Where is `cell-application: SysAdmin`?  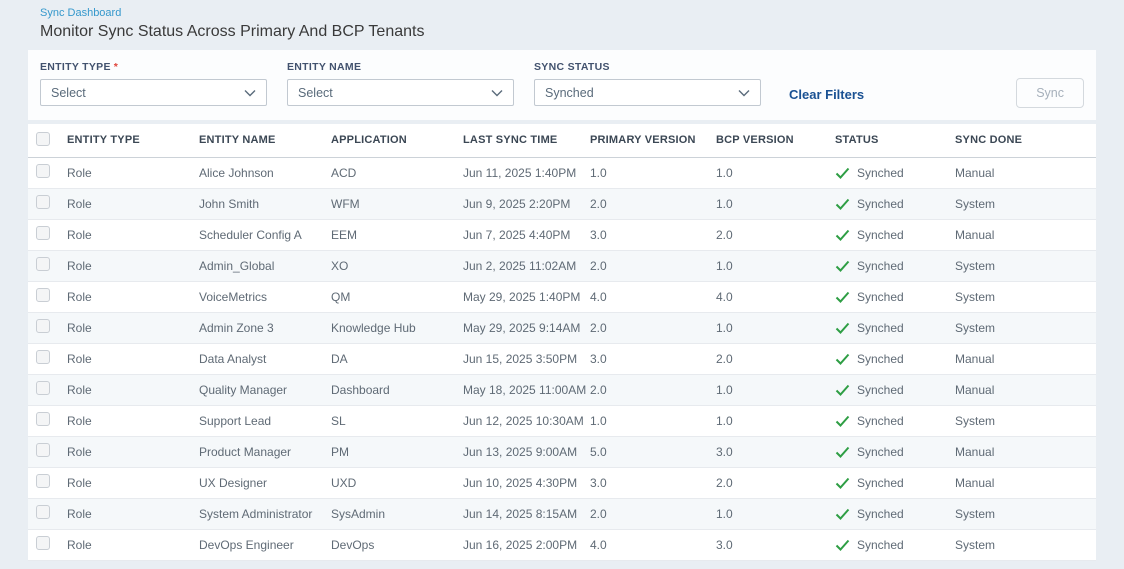 cell-application: SysAdmin is located at coordinates (397, 514).